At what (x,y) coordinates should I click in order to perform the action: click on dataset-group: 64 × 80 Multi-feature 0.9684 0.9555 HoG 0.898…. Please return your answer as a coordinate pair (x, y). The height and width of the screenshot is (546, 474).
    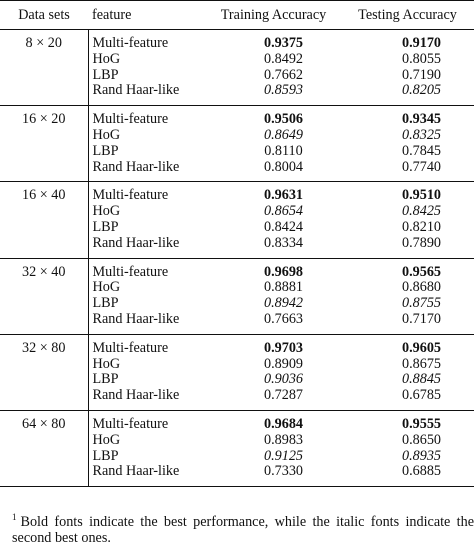
    Looking at the image, I should click on (237, 448).